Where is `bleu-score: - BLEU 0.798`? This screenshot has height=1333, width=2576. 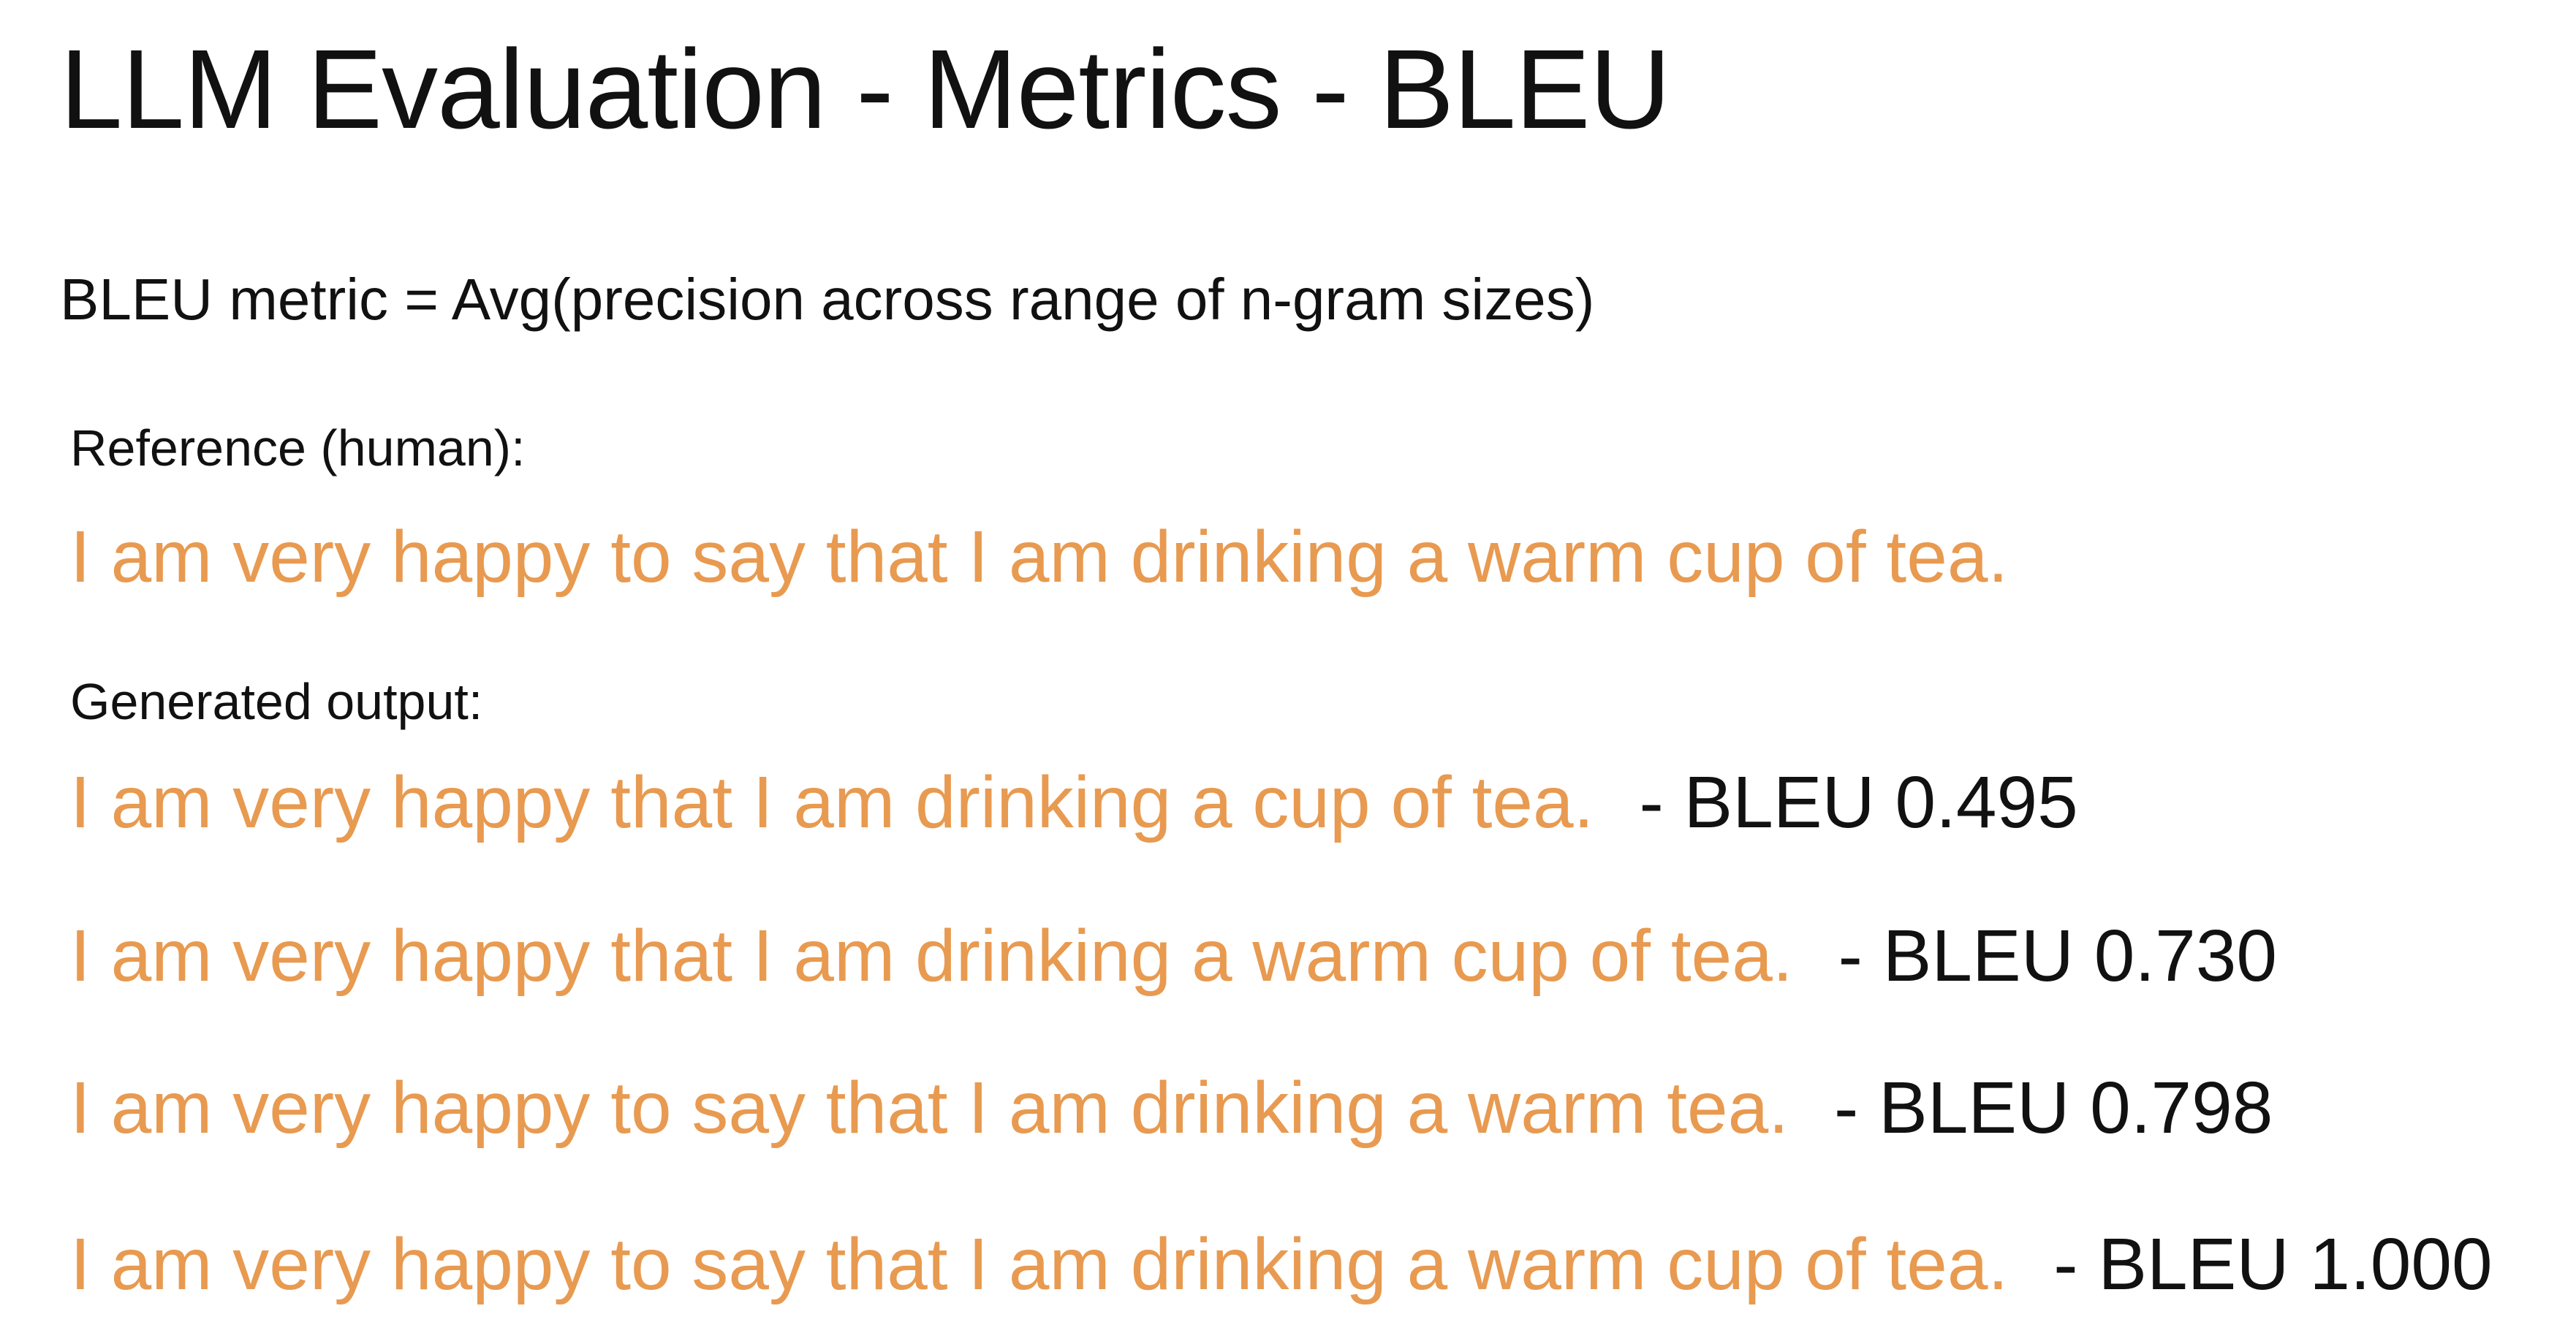
bleu-score: - BLEU 0.798 is located at coordinates (2054, 1108).